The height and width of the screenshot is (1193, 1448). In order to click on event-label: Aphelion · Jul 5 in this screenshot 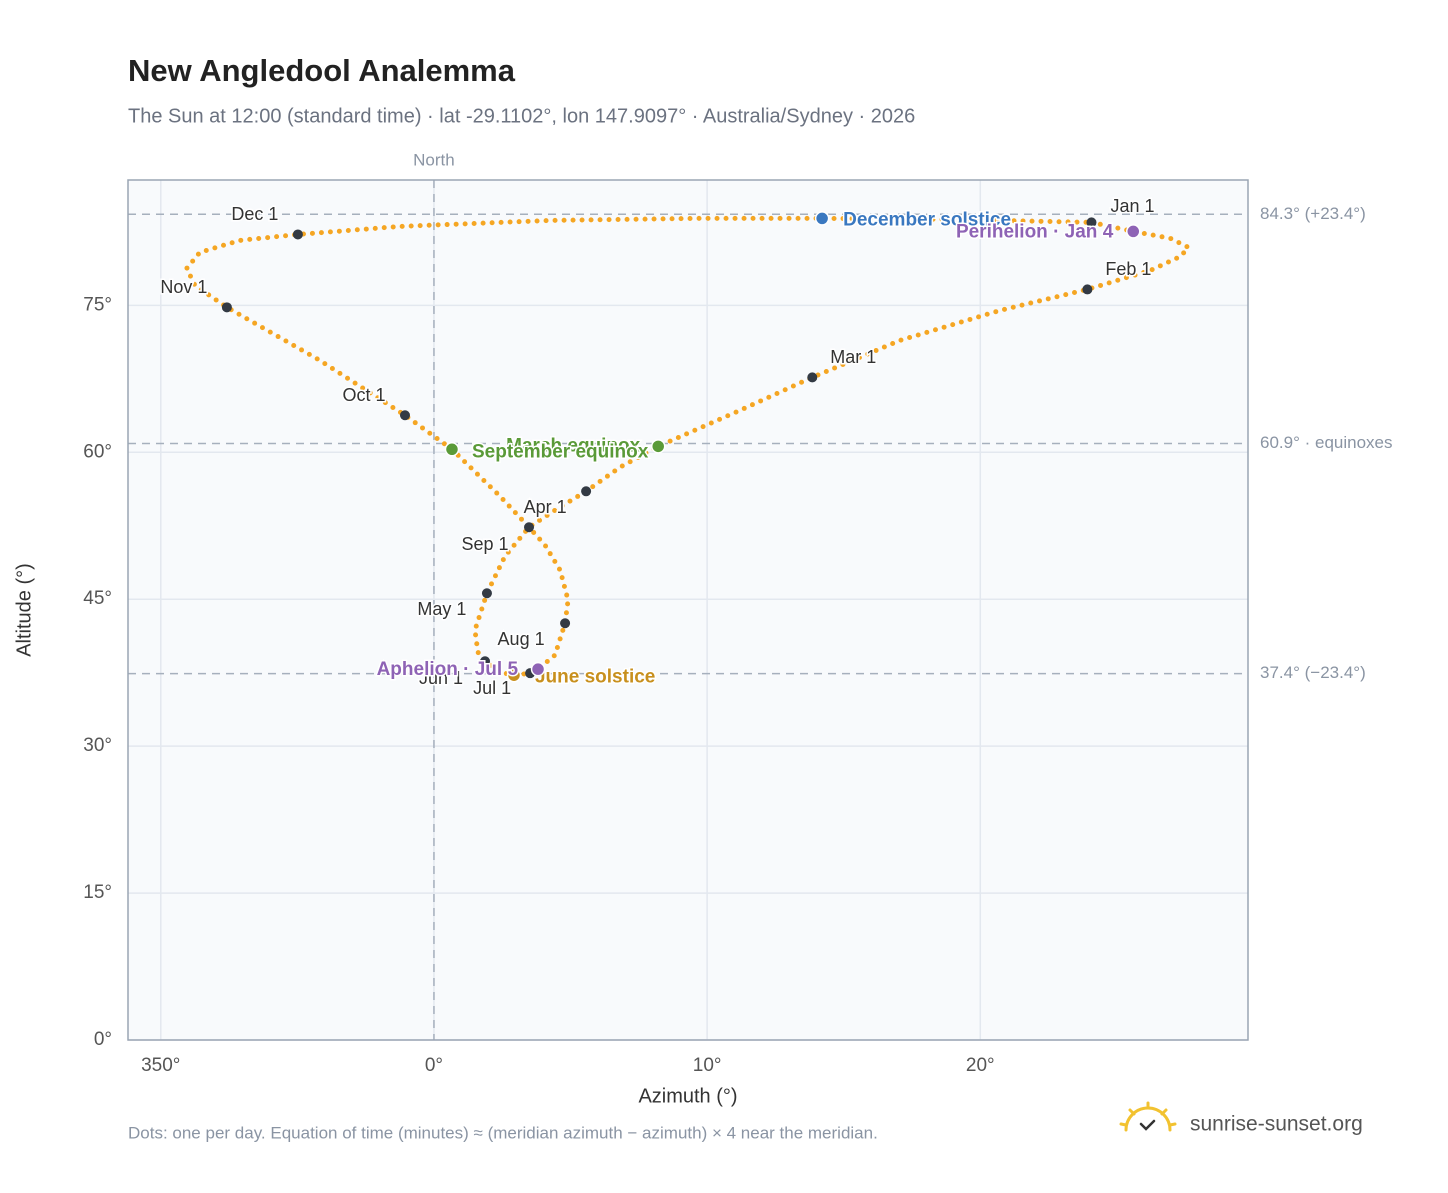, I will do `click(448, 669)`.